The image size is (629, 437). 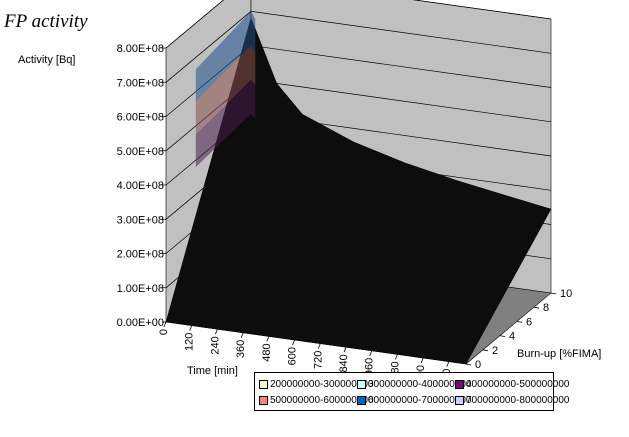 I want to click on legend-label: 300000000-400000000, so click(x=420, y=384).